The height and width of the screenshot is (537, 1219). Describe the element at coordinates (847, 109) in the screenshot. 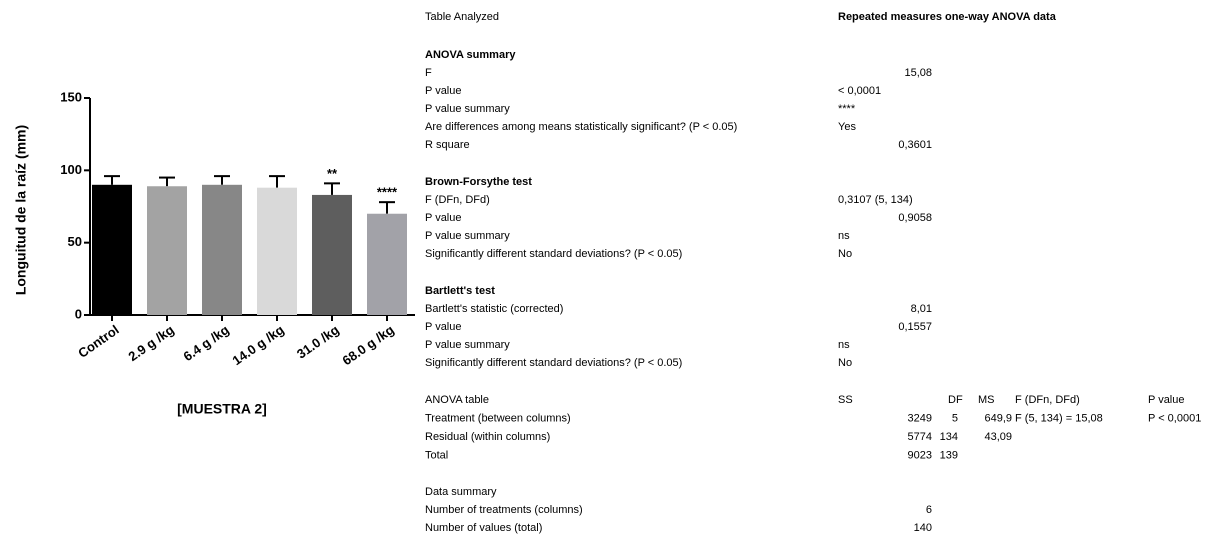

I see `value: ****` at that location.